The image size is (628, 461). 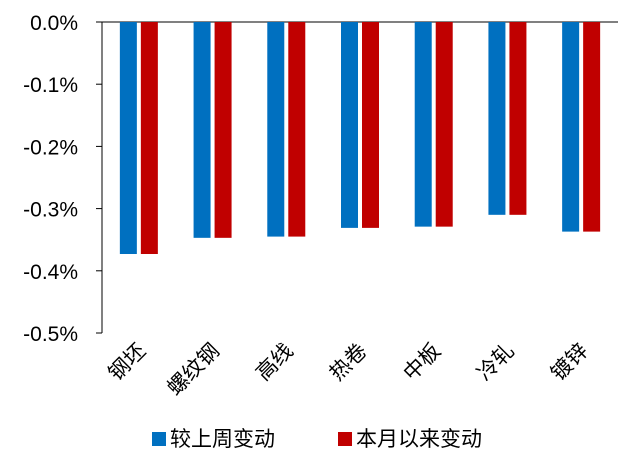 I want to click on y-tick-label: -0.5%, so click(x=50, y=334).